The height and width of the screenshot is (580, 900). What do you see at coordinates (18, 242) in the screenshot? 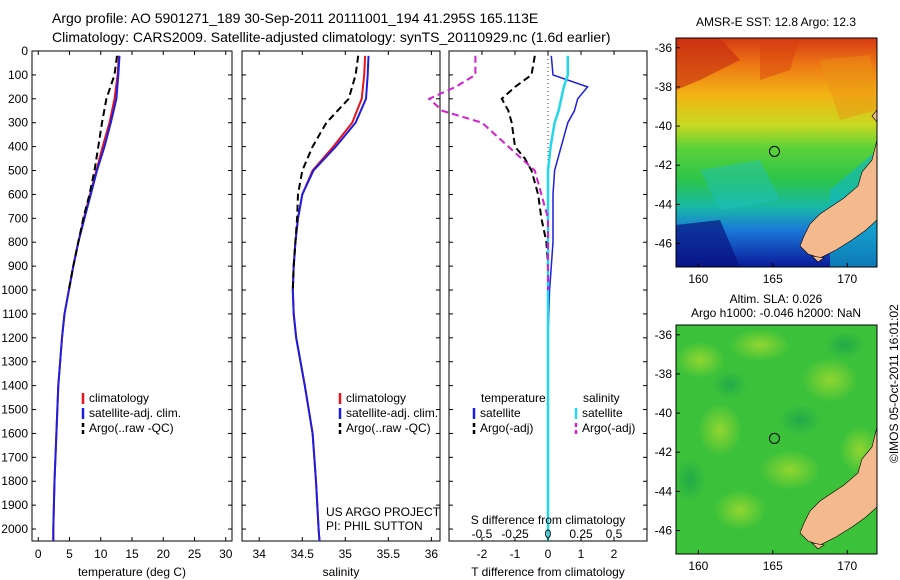
I see `depth-tick-label: 800` at bounding box center [18, 242].